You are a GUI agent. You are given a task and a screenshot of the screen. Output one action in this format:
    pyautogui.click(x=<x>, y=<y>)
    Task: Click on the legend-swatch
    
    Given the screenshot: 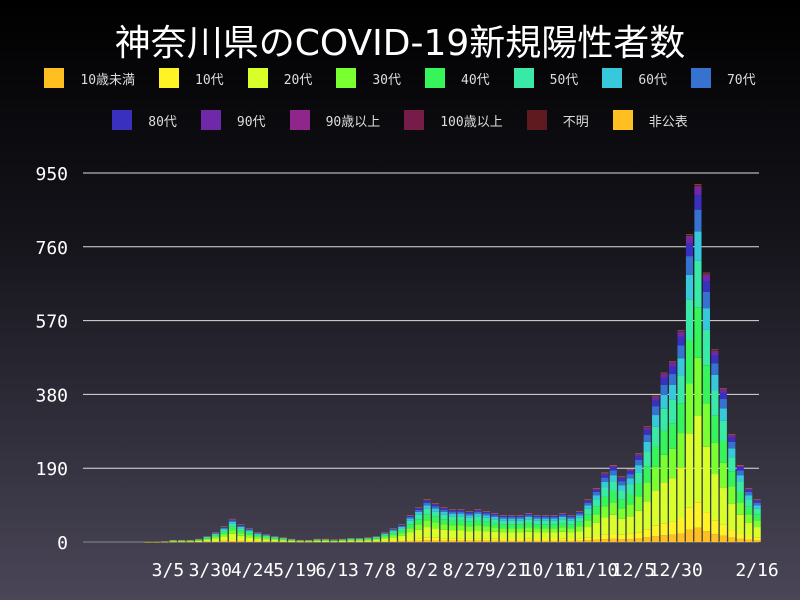 What is the action you would take?
    pyautogui.click(x=54, y=78)
    